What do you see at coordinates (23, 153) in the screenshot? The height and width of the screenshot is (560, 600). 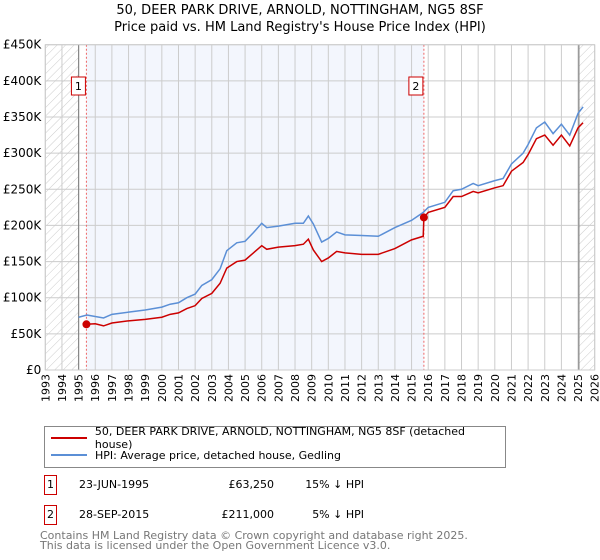 I see `y-tick-label: £300K` at bounding box center [23, 153].